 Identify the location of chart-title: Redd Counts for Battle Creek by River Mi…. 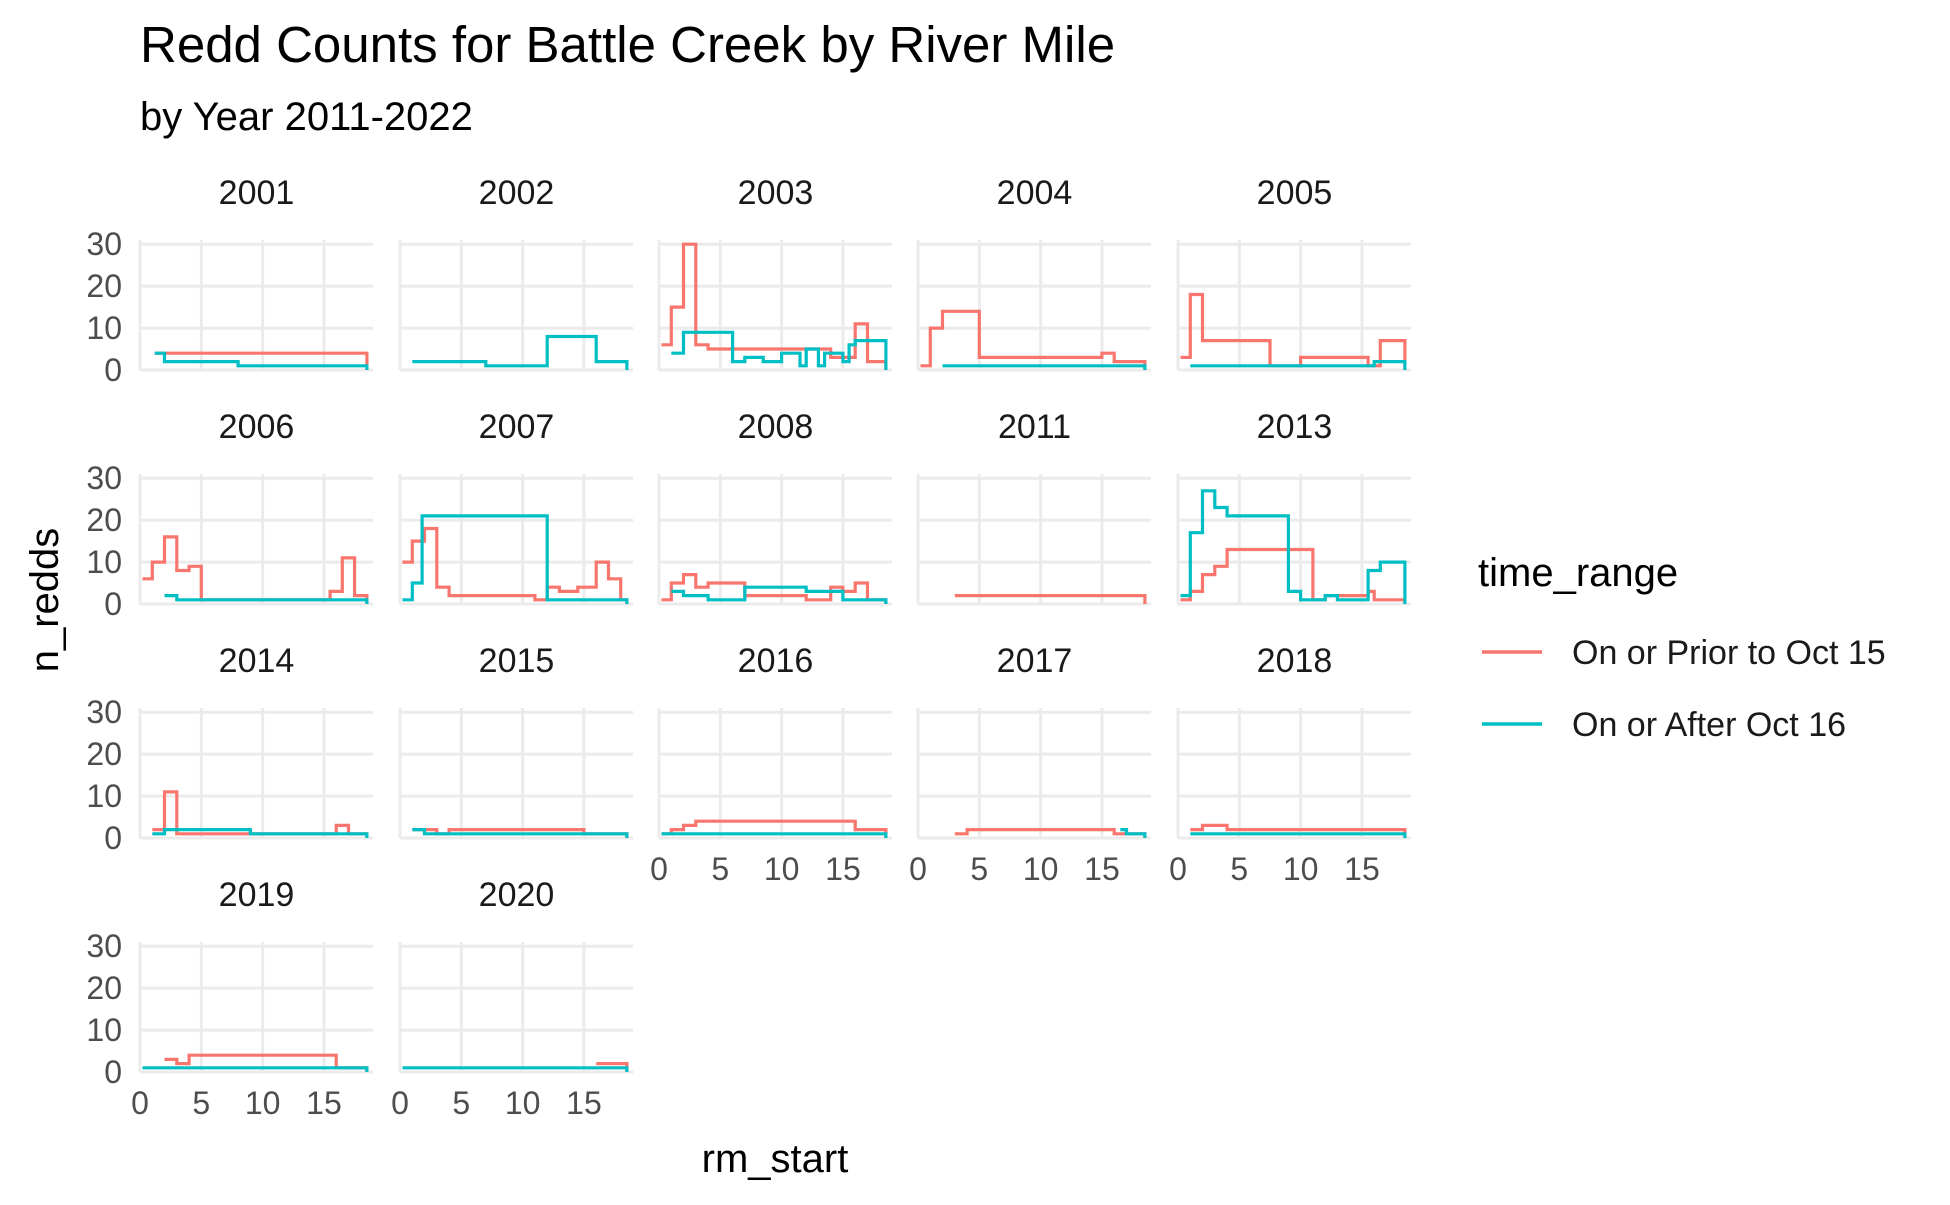
(627, 44).